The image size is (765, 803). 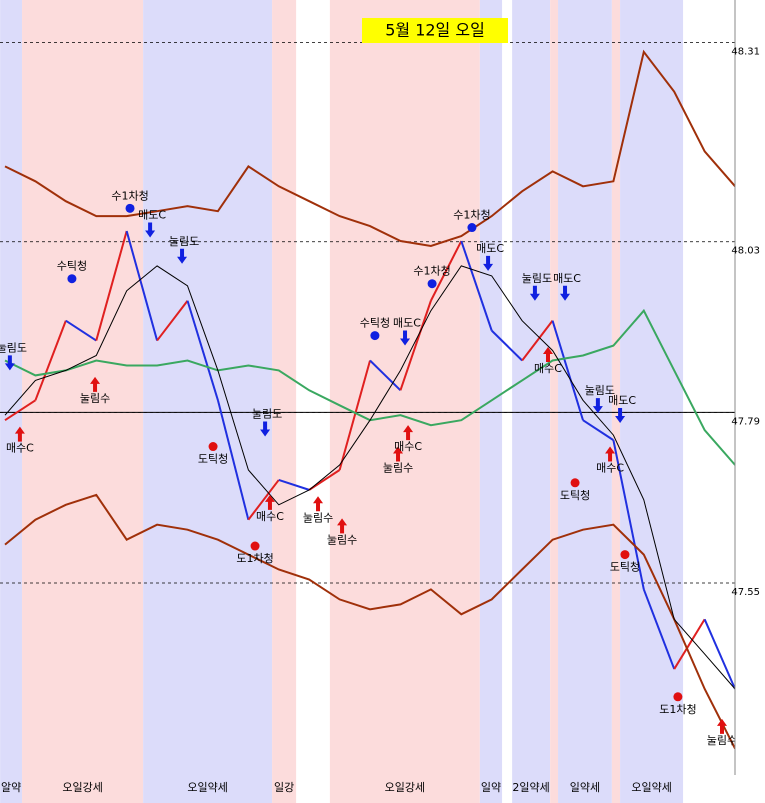 What do you see at coordinates (11, 787) in the screenshot?
I see `band-label: 알약` at bounding box center [11, 787].